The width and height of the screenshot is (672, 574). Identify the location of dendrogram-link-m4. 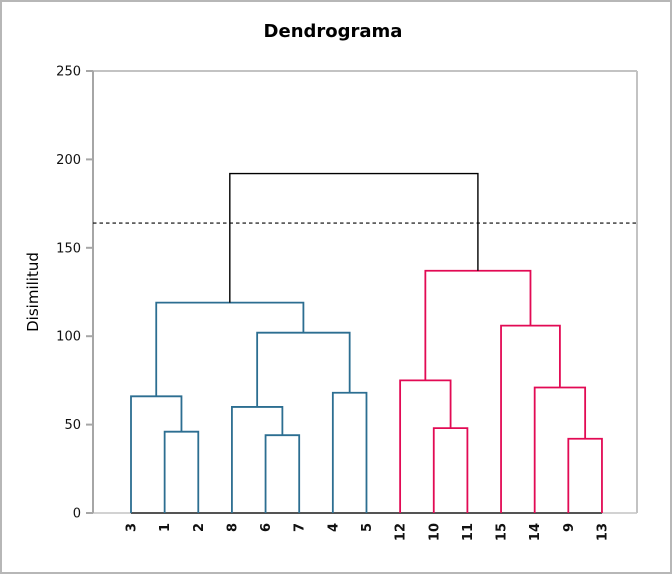
(257, 459).